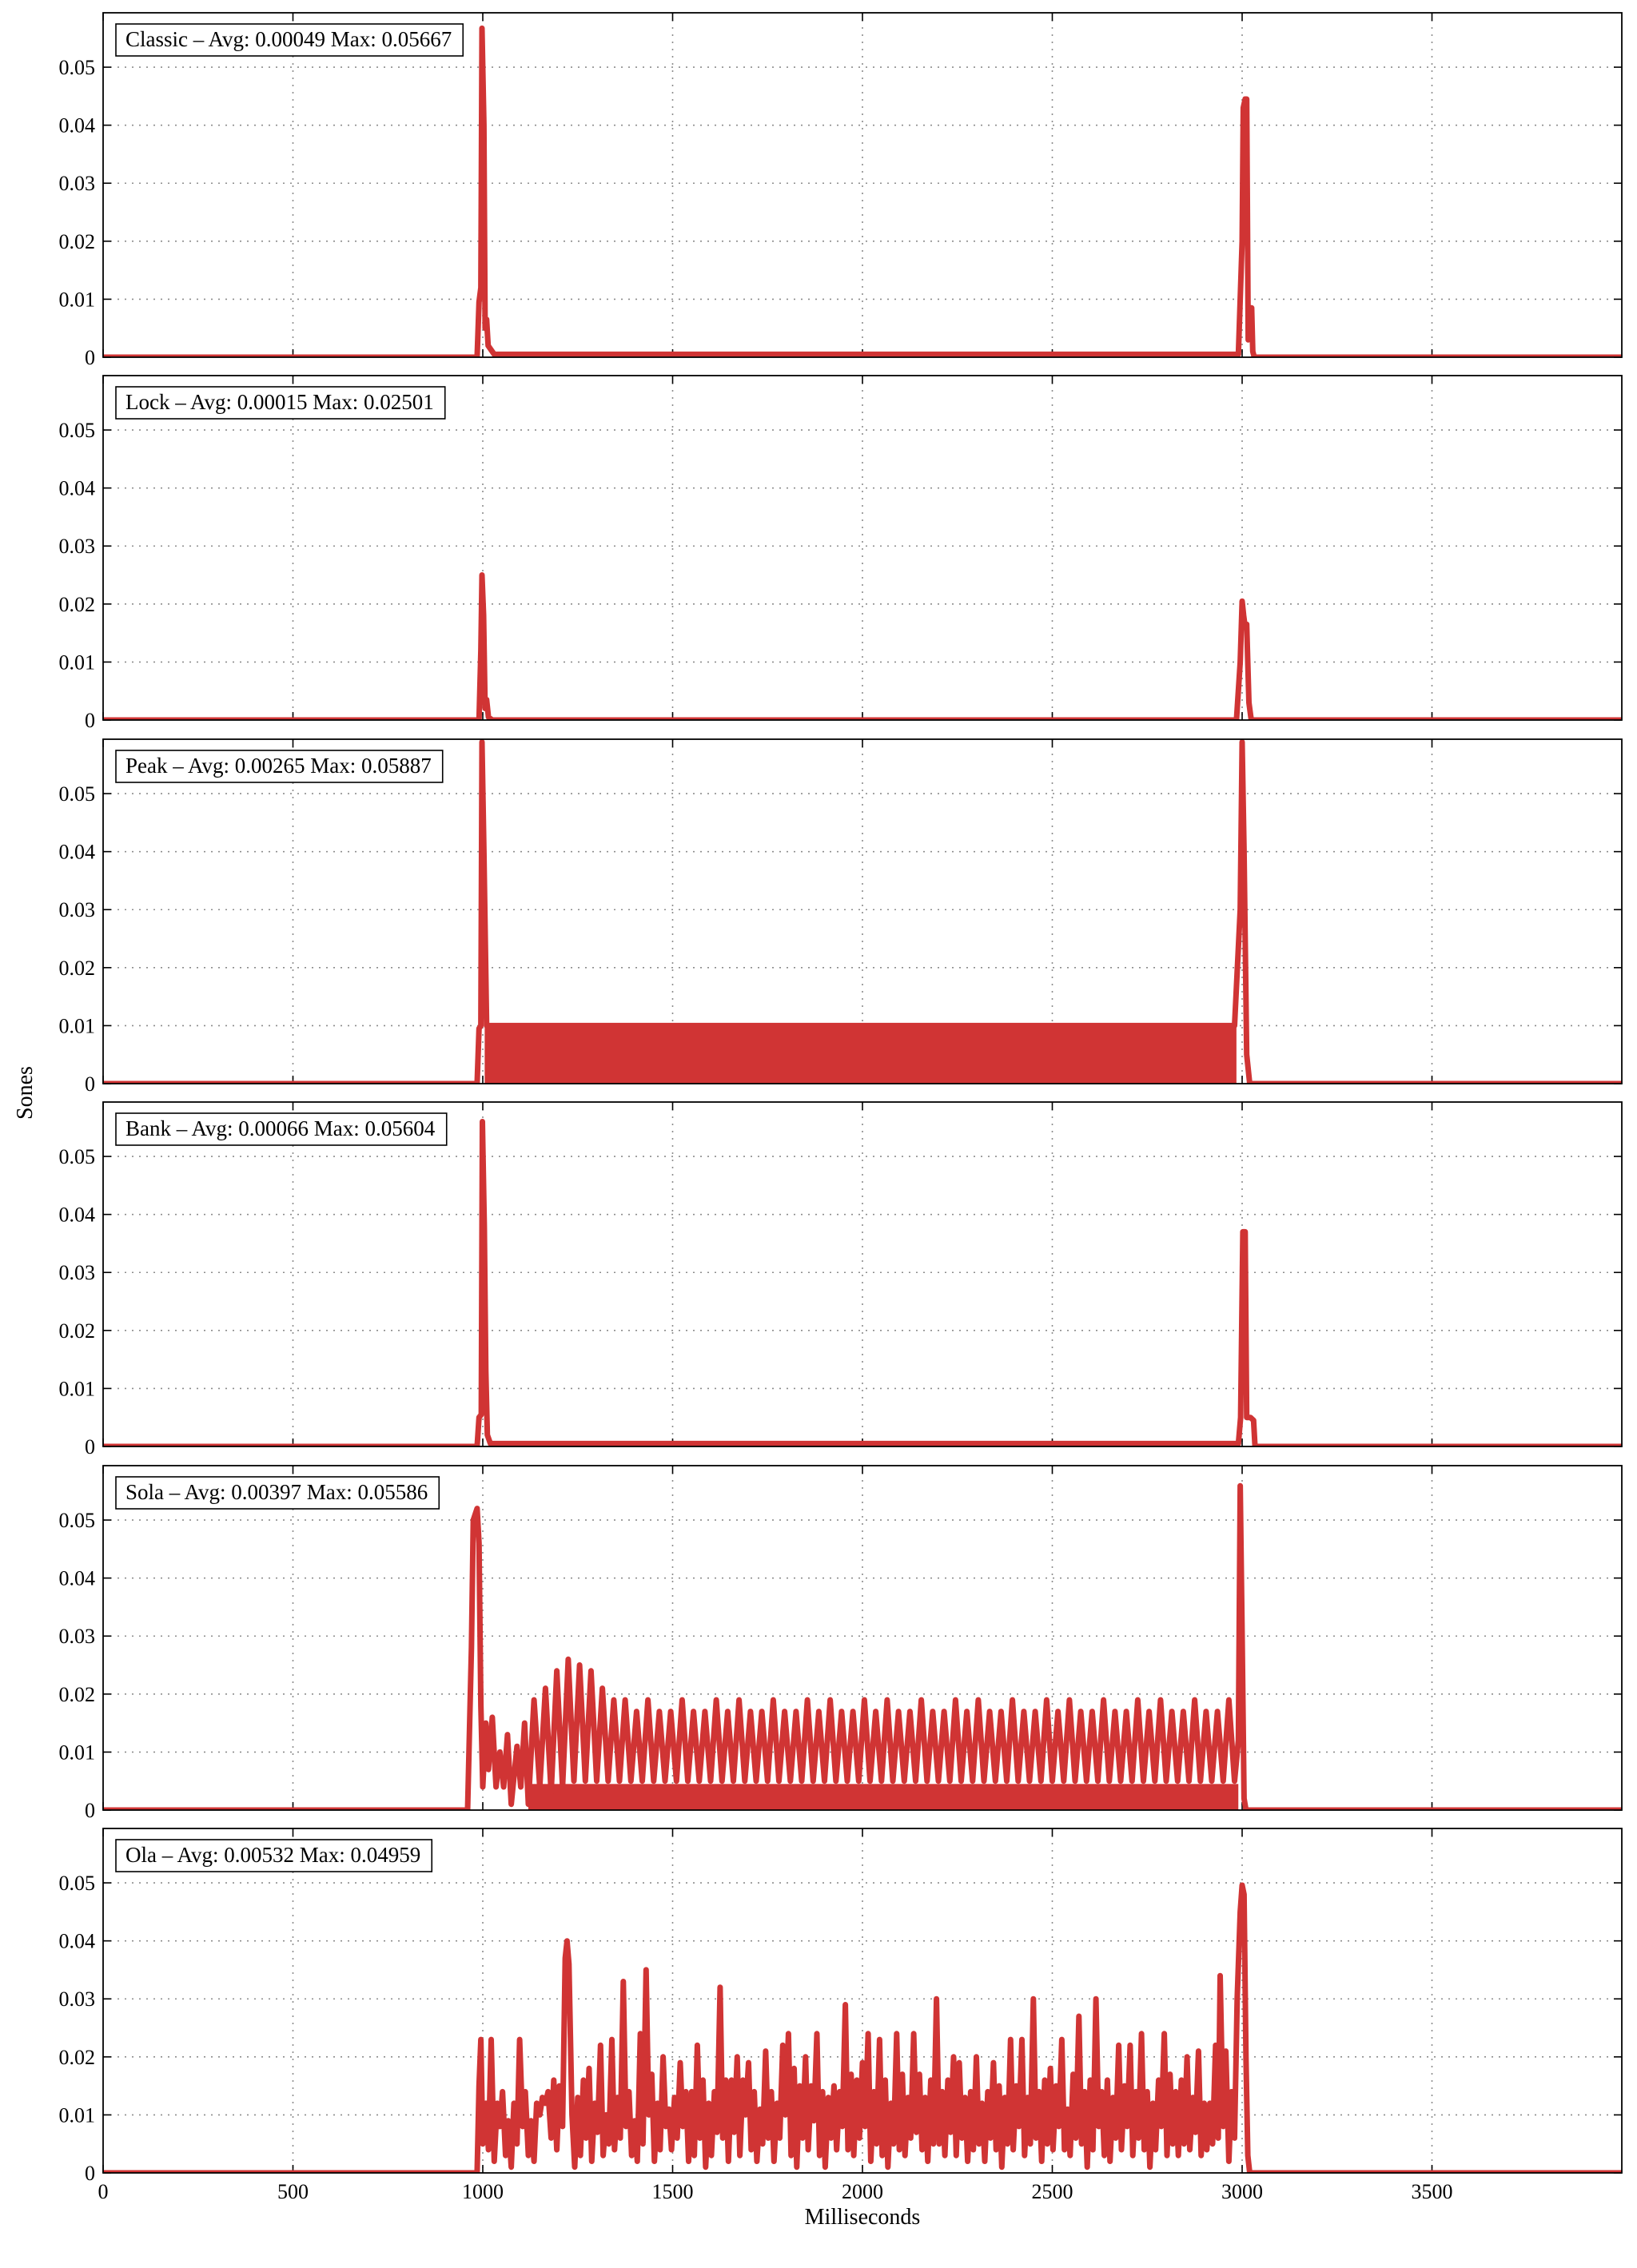 The height and width of the screenshot is (2268, 1637). What do you see at coordinates (26, 1093) in the screenshot?
I see `y-axis-label: Sones` at bounding box center [26, 1093].